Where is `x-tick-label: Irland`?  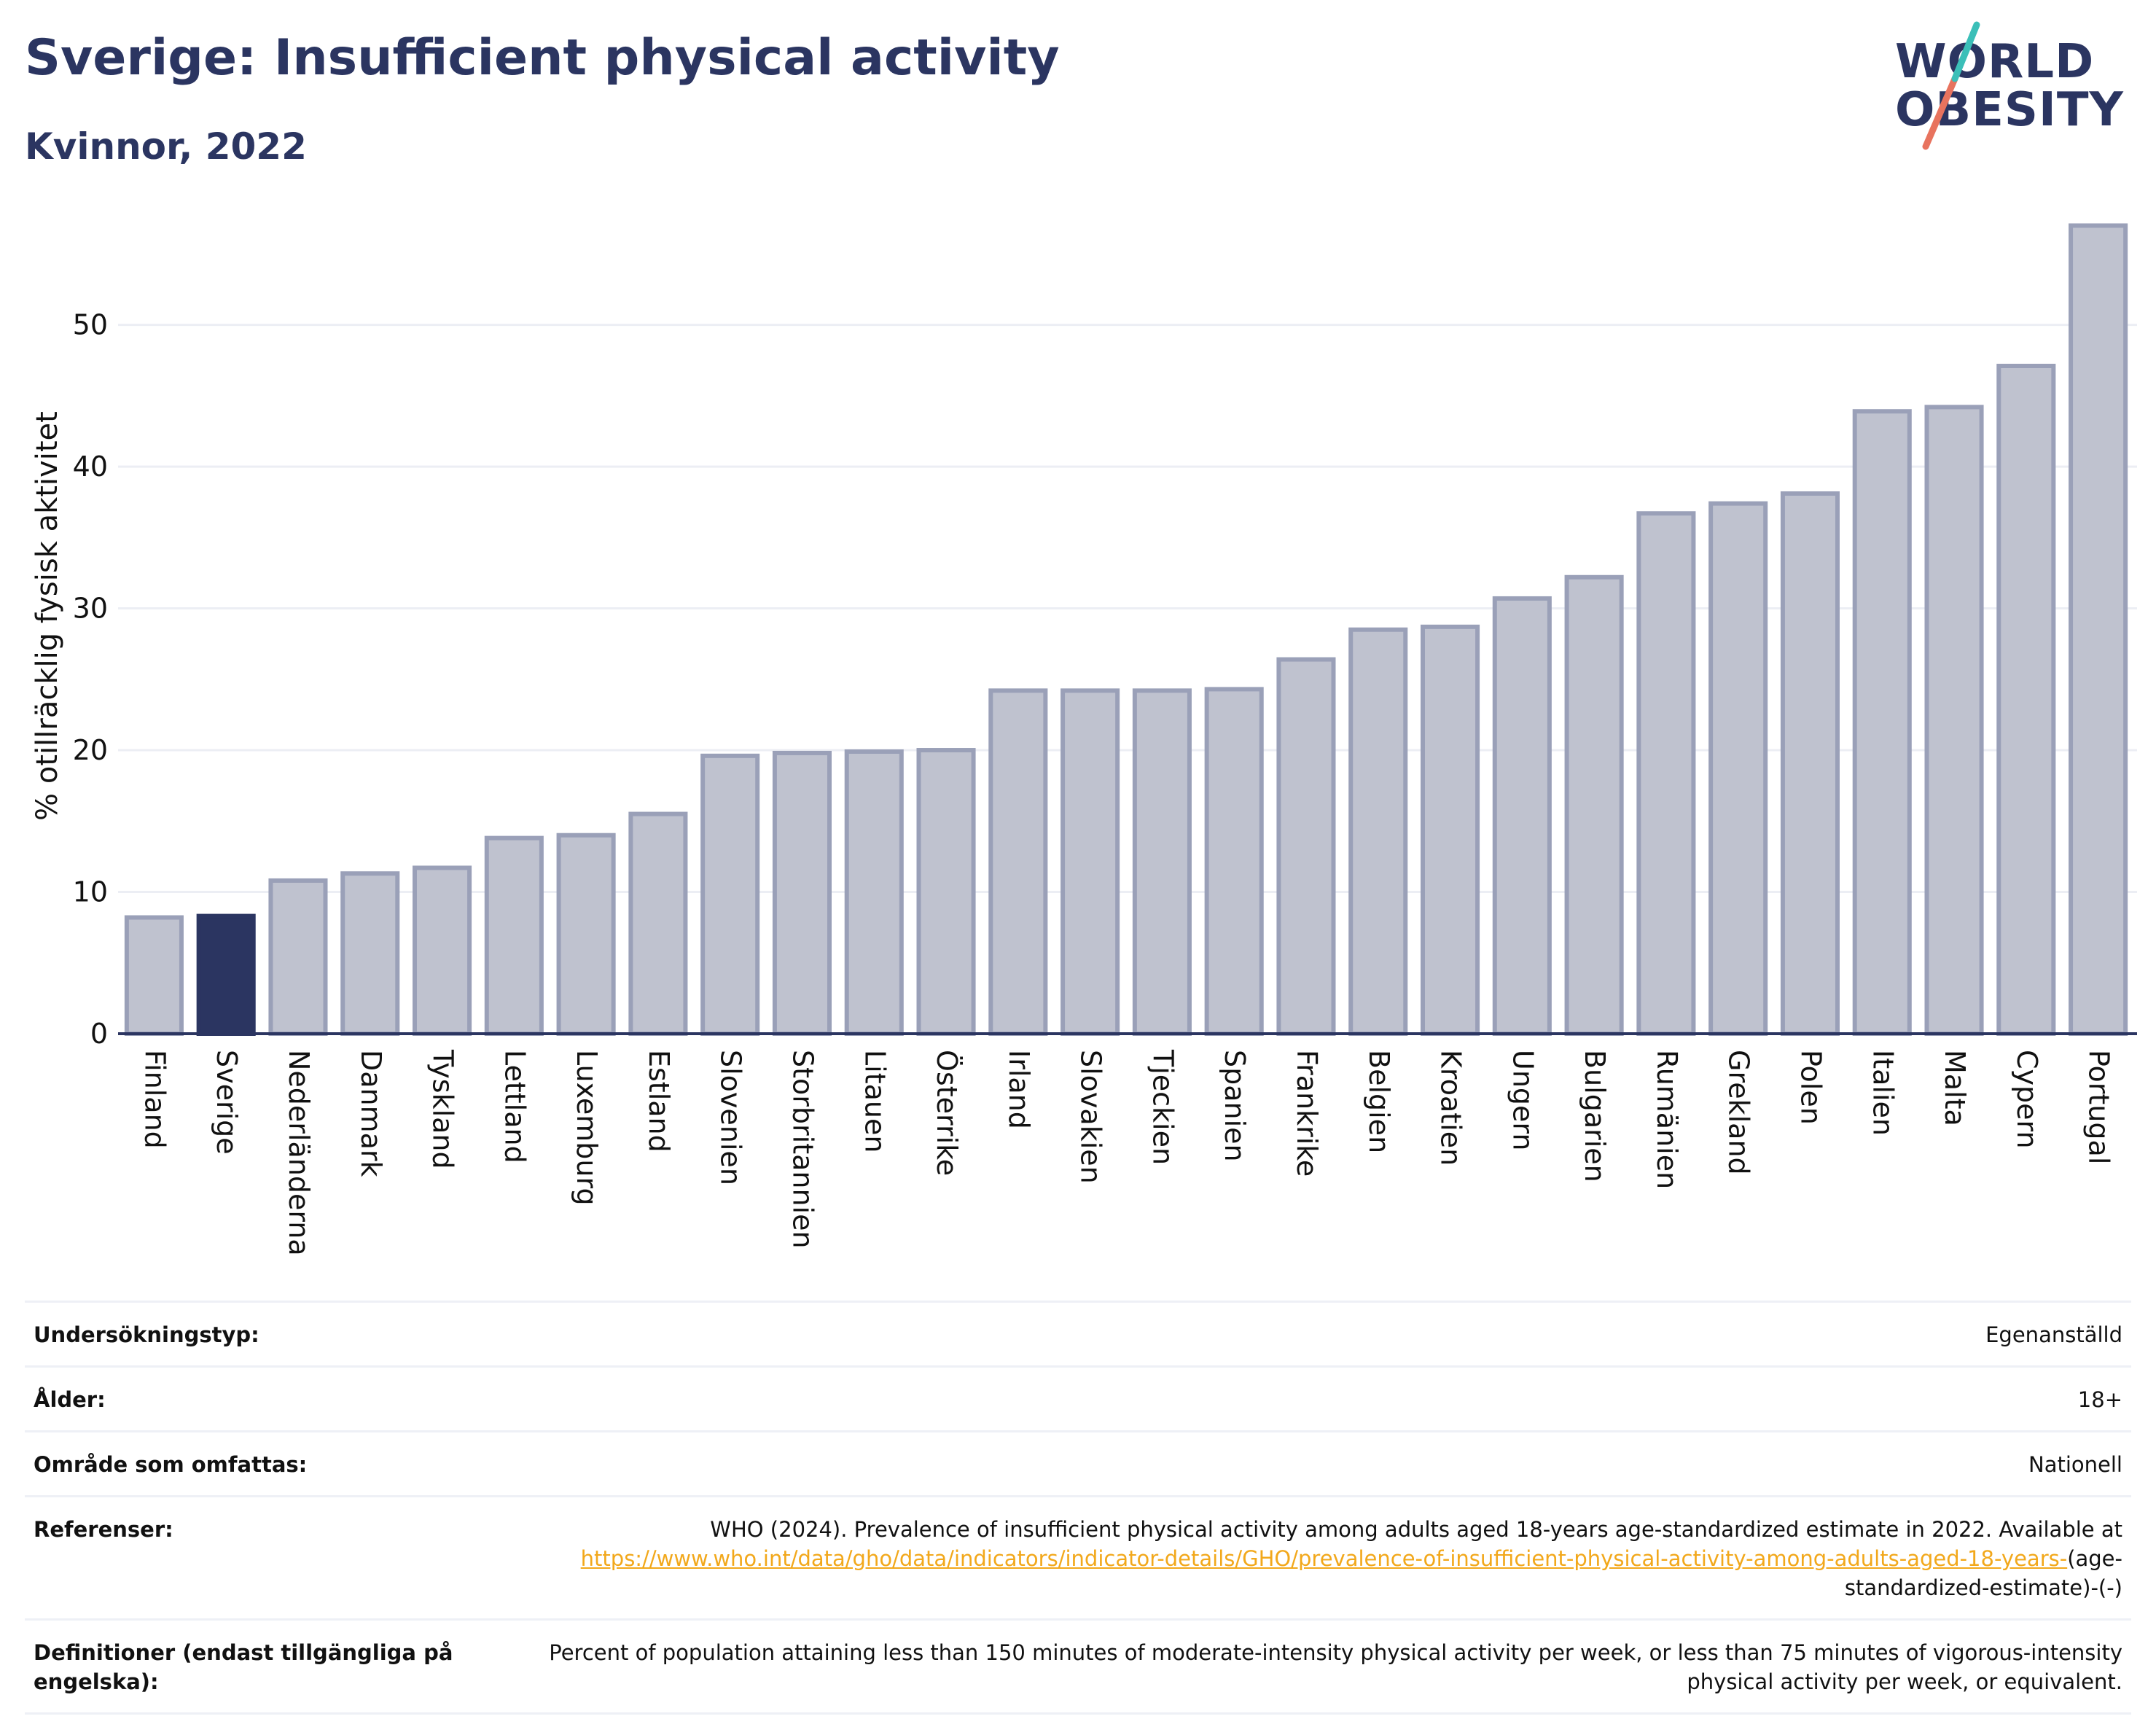
x-tick-label: Irland is located at coordinates (1019, 1089).